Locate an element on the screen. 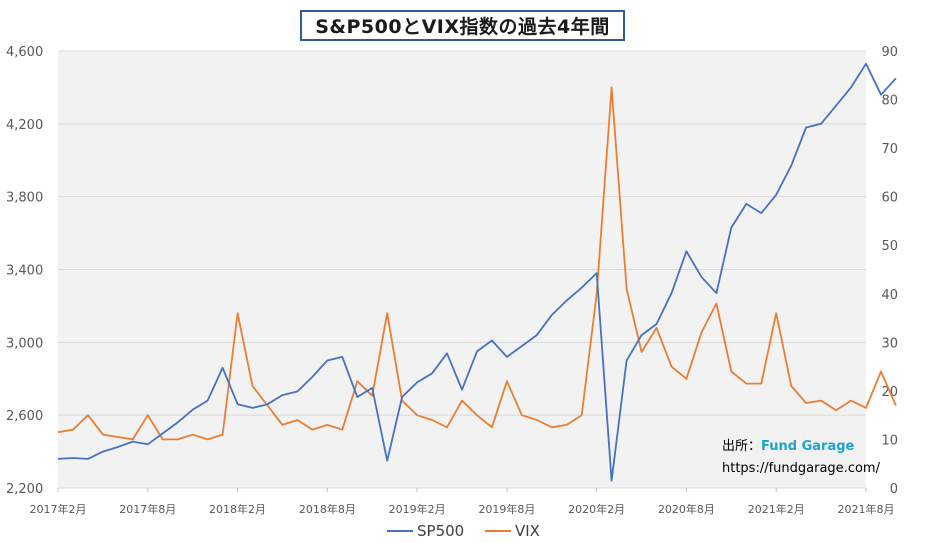 The width and height of the screenshot is (927, 543). legend-label-vix: VIX is located at coordinates (527, 531).